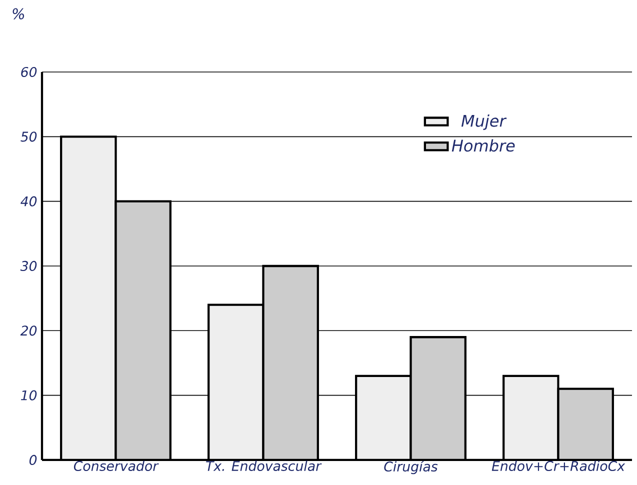  I want to click on y-tick-label: 10, so click(28, 395).